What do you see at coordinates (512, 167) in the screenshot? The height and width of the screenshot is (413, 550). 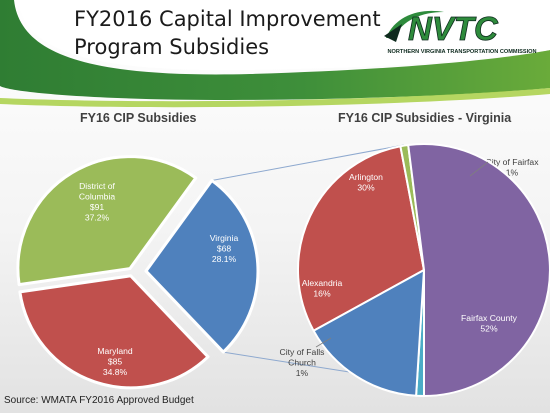 I see `slice-label-city-of-fairfax: City of Fairfax 1%` at bounding box center [512, 167].